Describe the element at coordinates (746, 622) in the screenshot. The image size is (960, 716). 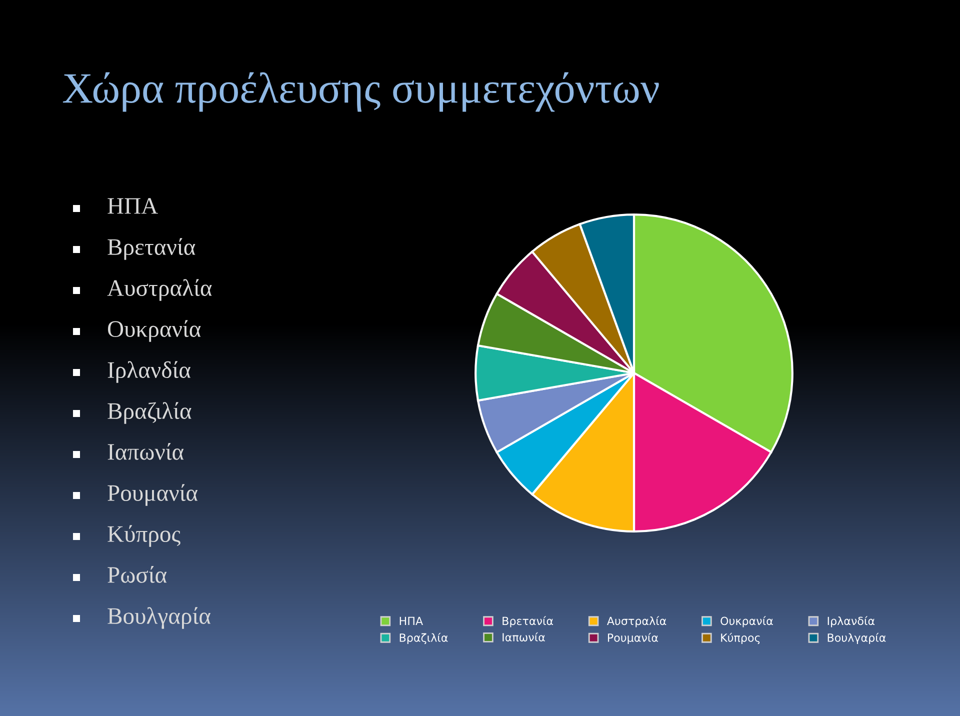
I see `legend-label: Ουκρανία` at that location.